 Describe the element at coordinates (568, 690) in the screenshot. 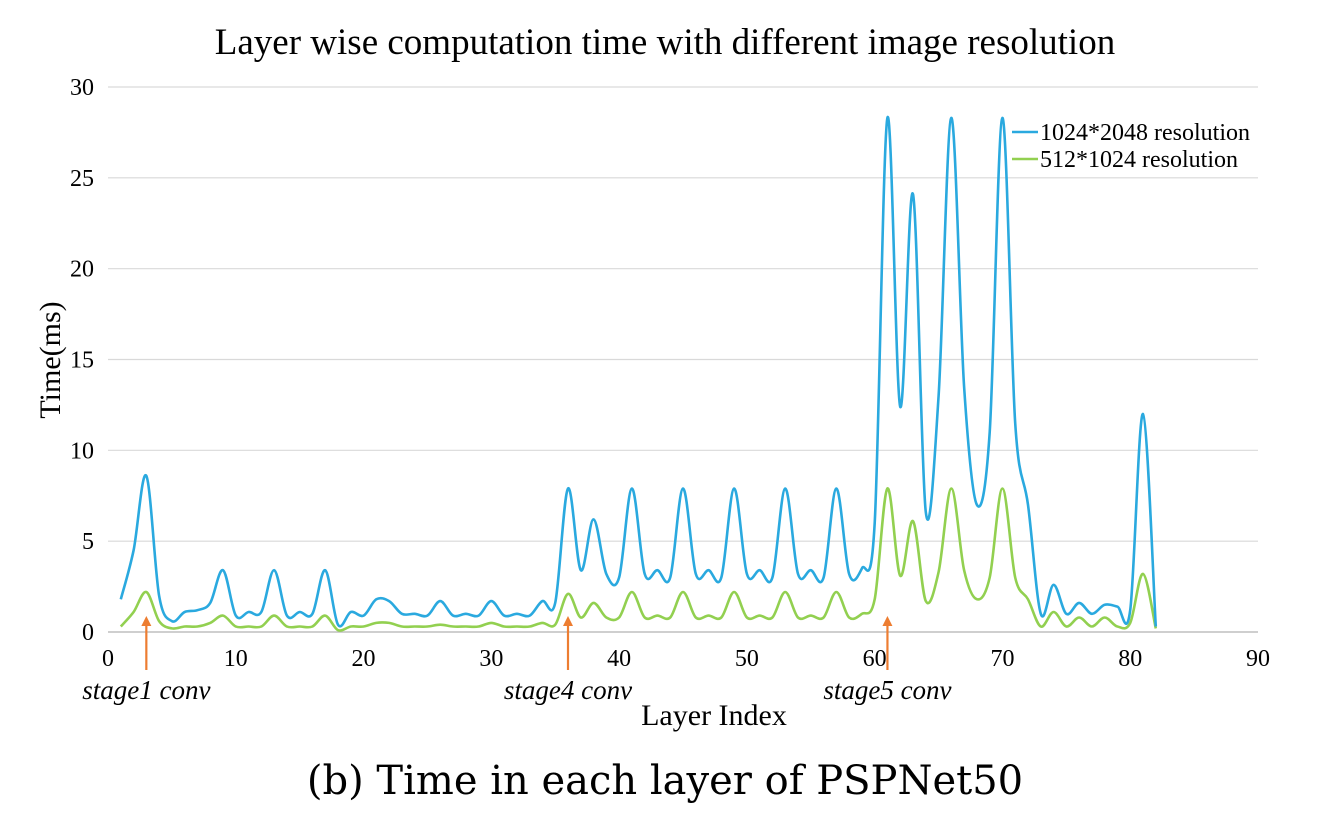

I see `annotation-label: stage4 conv` at that location.